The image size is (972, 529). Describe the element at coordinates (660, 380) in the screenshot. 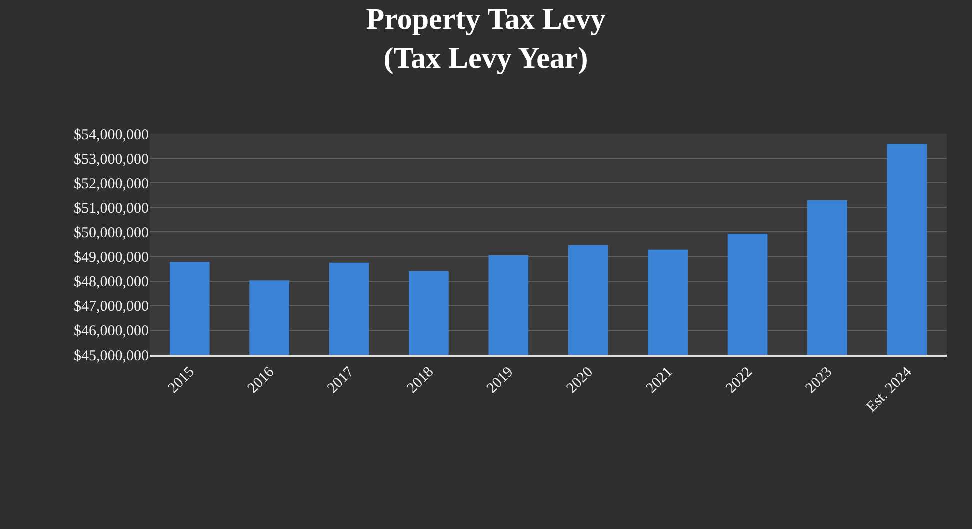

I see `x-tick-label: 2021` at that location.